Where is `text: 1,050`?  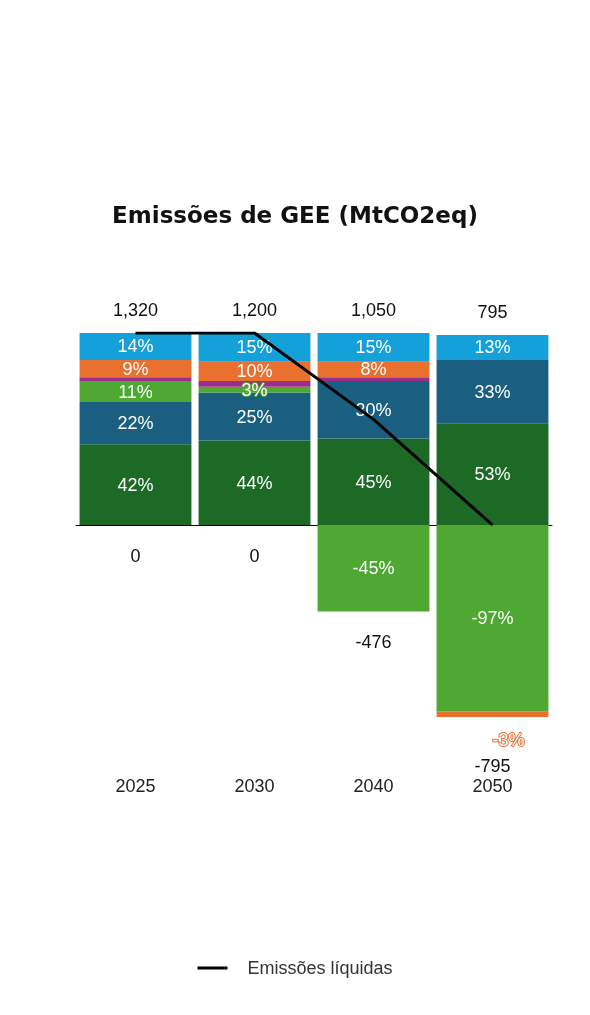
text: 1,050 is located at coordinates (373, 310).